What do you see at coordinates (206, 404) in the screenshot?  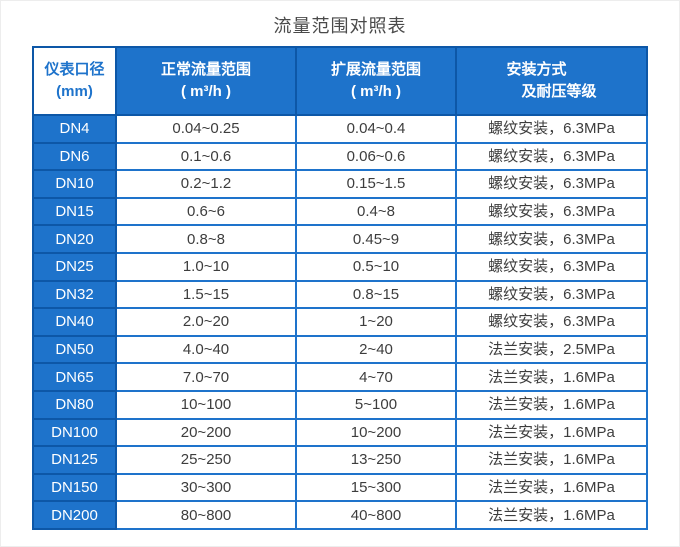 I see `normal-range-cell: 10~100` at bounding box center [206, 404].